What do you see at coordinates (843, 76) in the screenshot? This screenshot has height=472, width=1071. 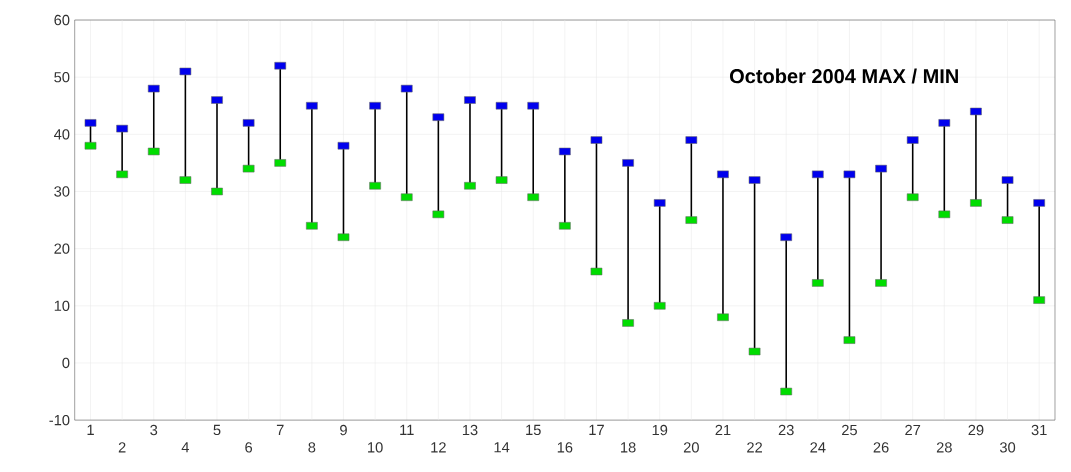 I see `text: October 2004 MAX / MIN` at bounding box center [843, 76].